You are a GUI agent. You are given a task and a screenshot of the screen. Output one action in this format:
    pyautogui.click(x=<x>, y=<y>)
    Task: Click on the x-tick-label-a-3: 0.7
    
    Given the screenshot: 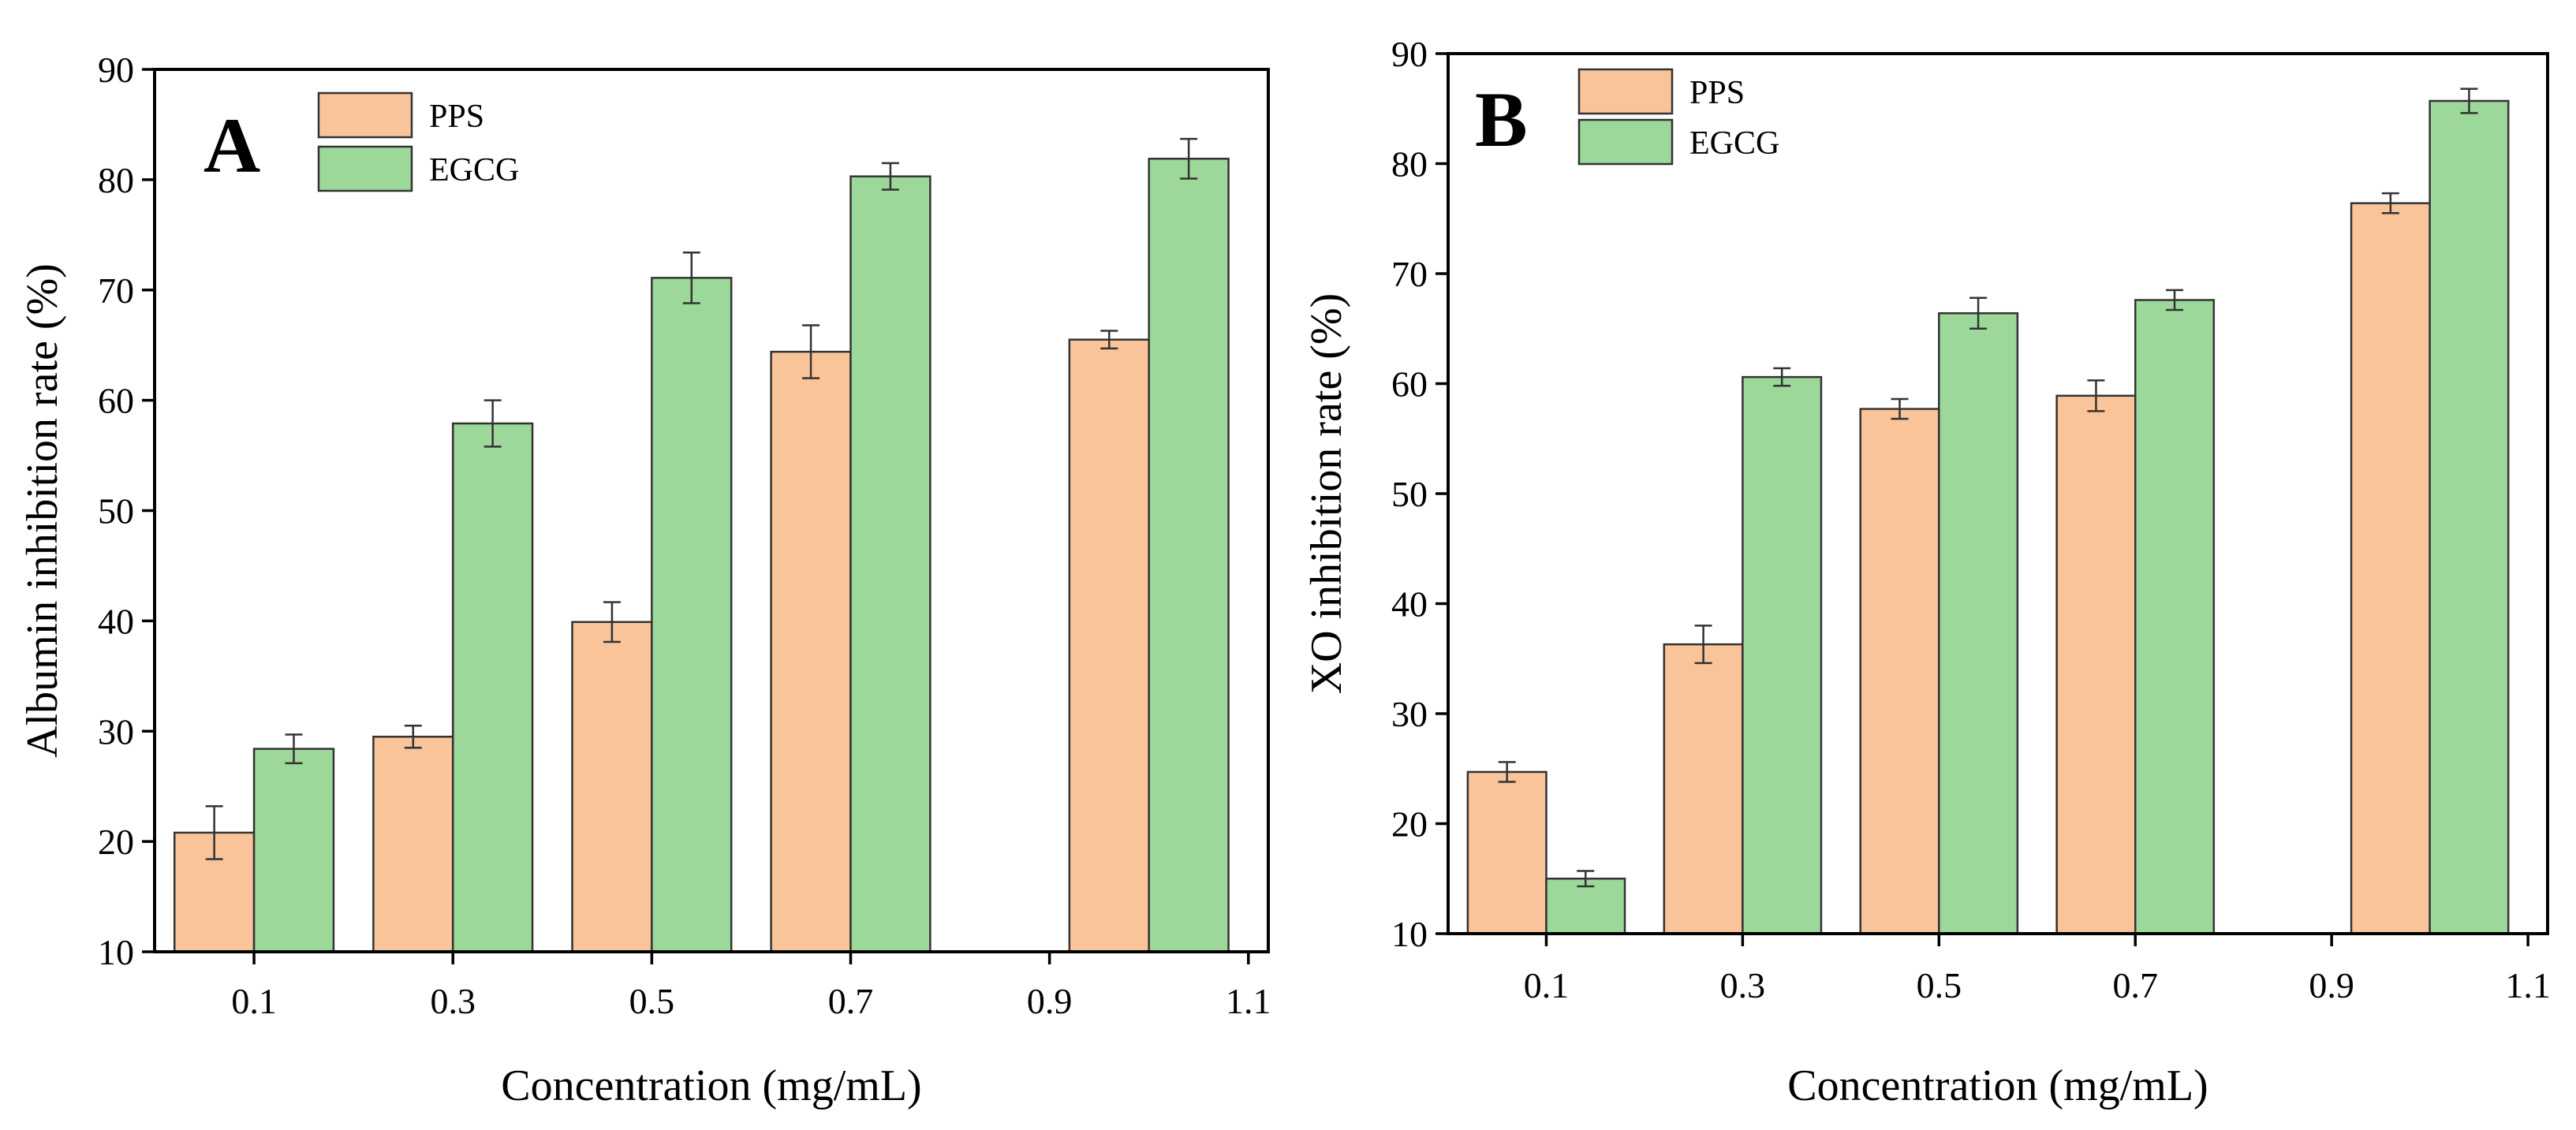 What is the action you would take?
    pyautogui.click(x=851, y=1001)
    